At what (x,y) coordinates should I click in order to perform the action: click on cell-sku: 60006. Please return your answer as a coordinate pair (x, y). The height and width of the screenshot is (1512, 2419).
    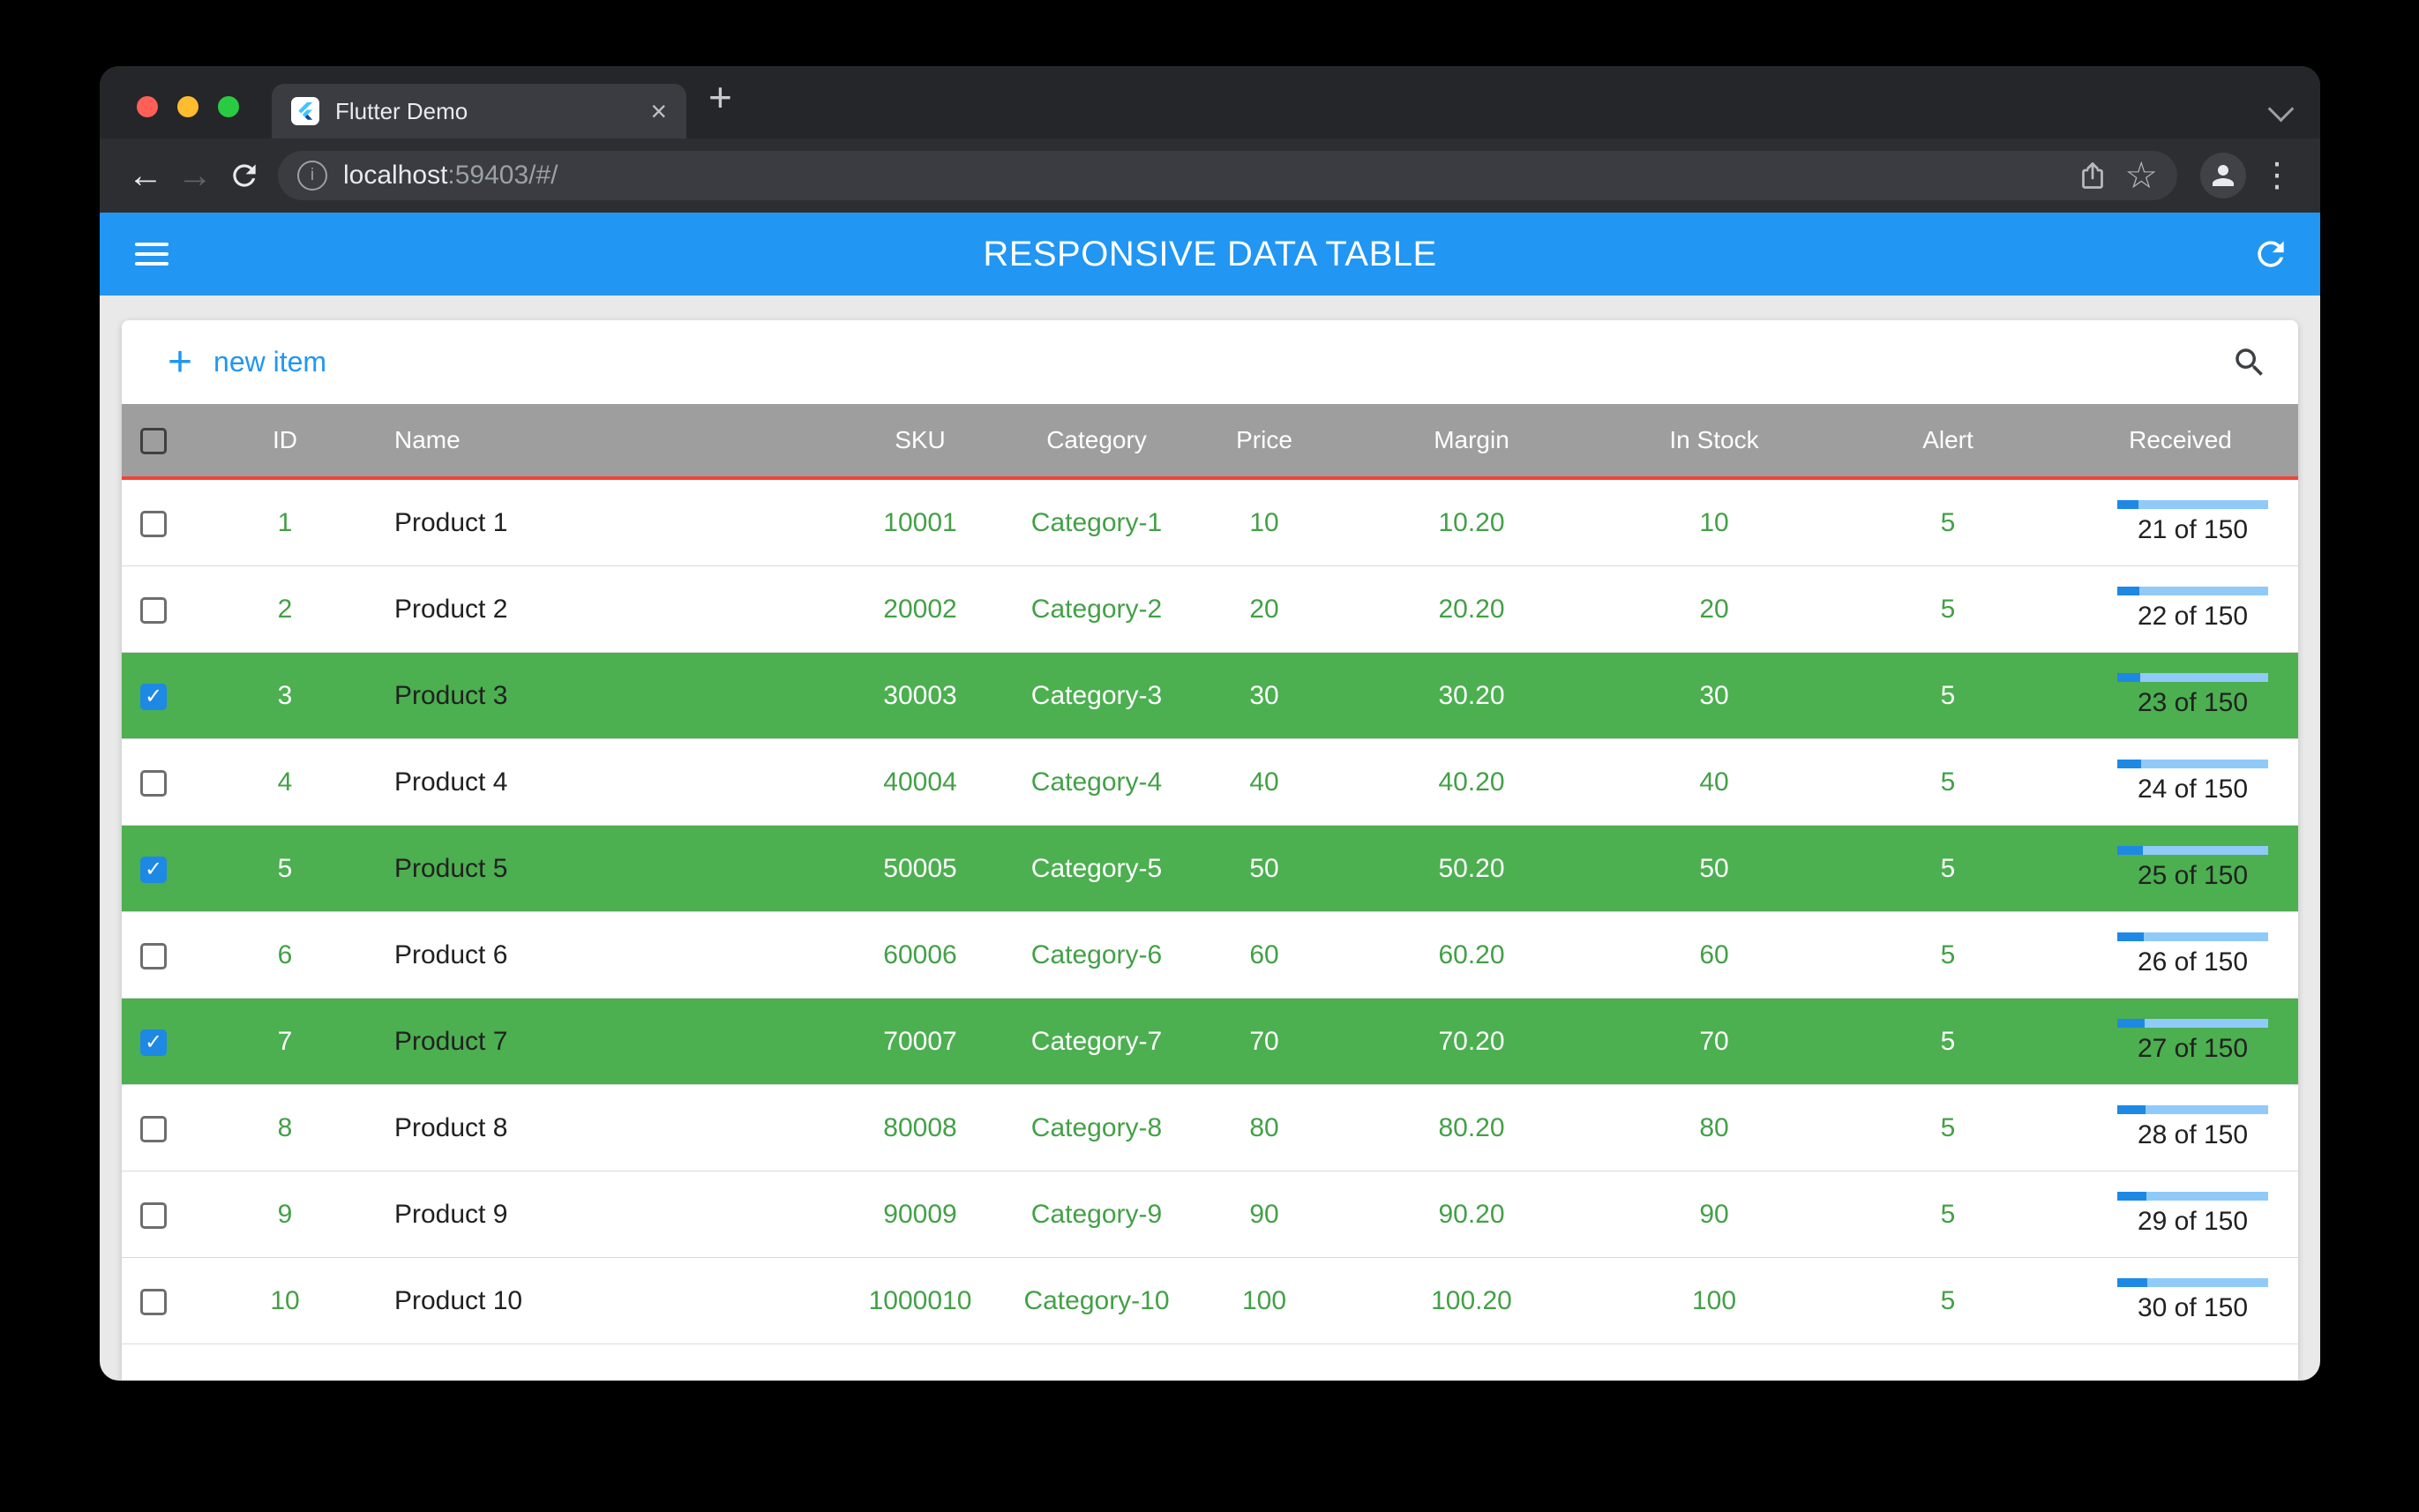
    Looking at the image, I should click on (920, 955).